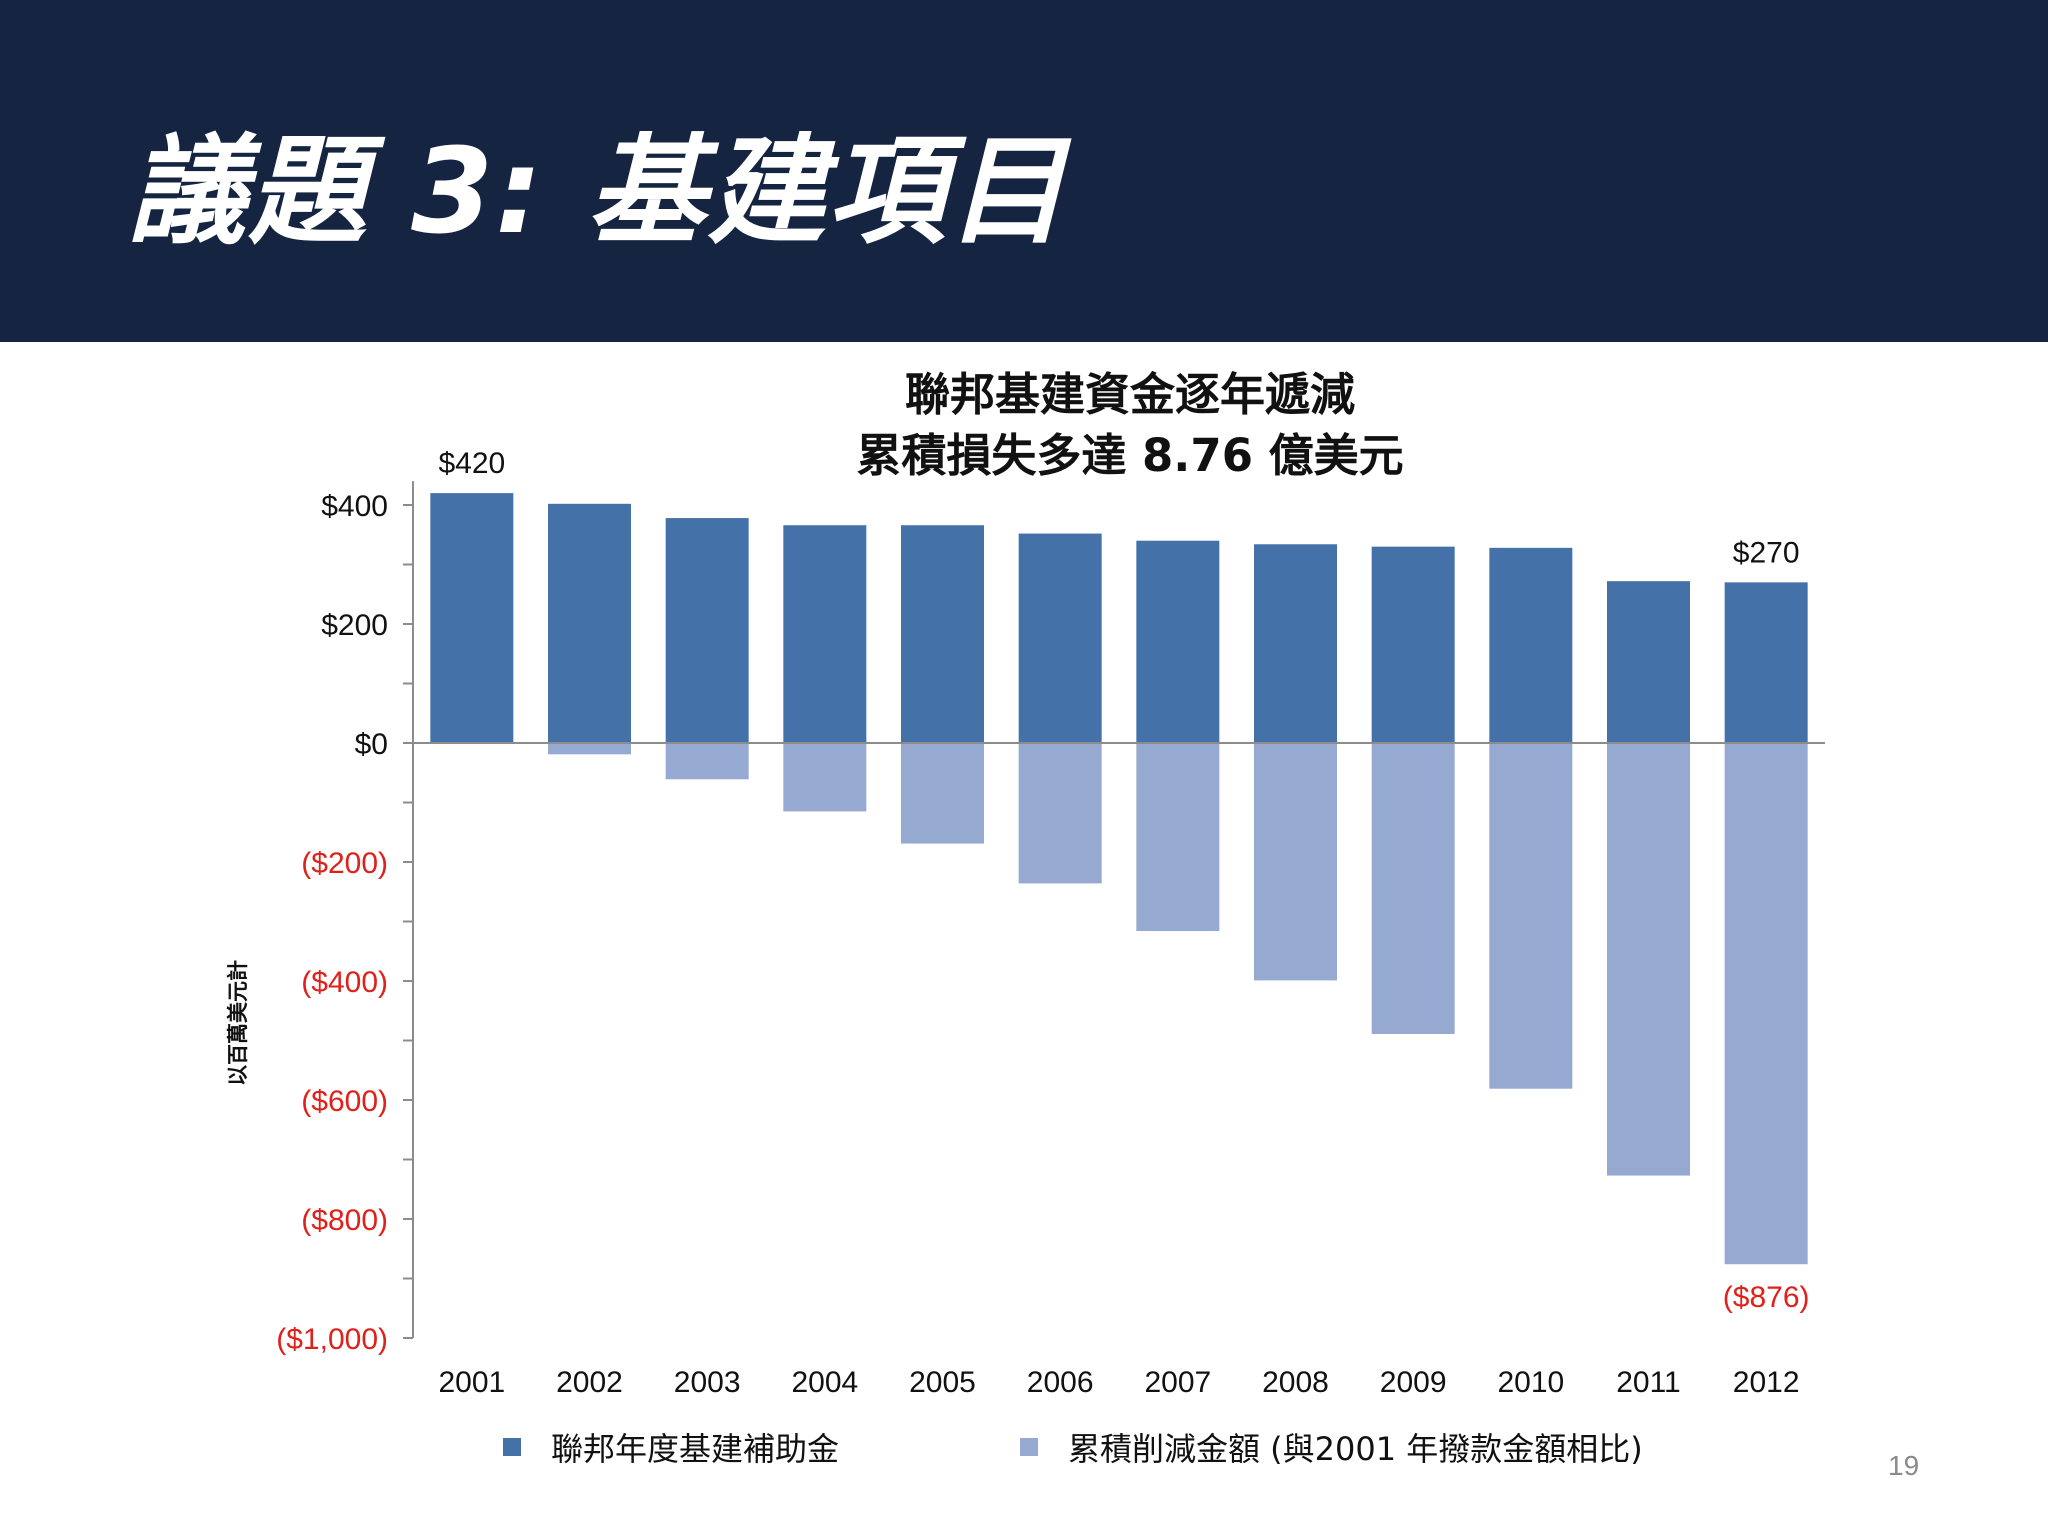  Describe the element at coordinates (1766, 662) in the screenshot. I see `bar-annual-grant-2012` at that location.